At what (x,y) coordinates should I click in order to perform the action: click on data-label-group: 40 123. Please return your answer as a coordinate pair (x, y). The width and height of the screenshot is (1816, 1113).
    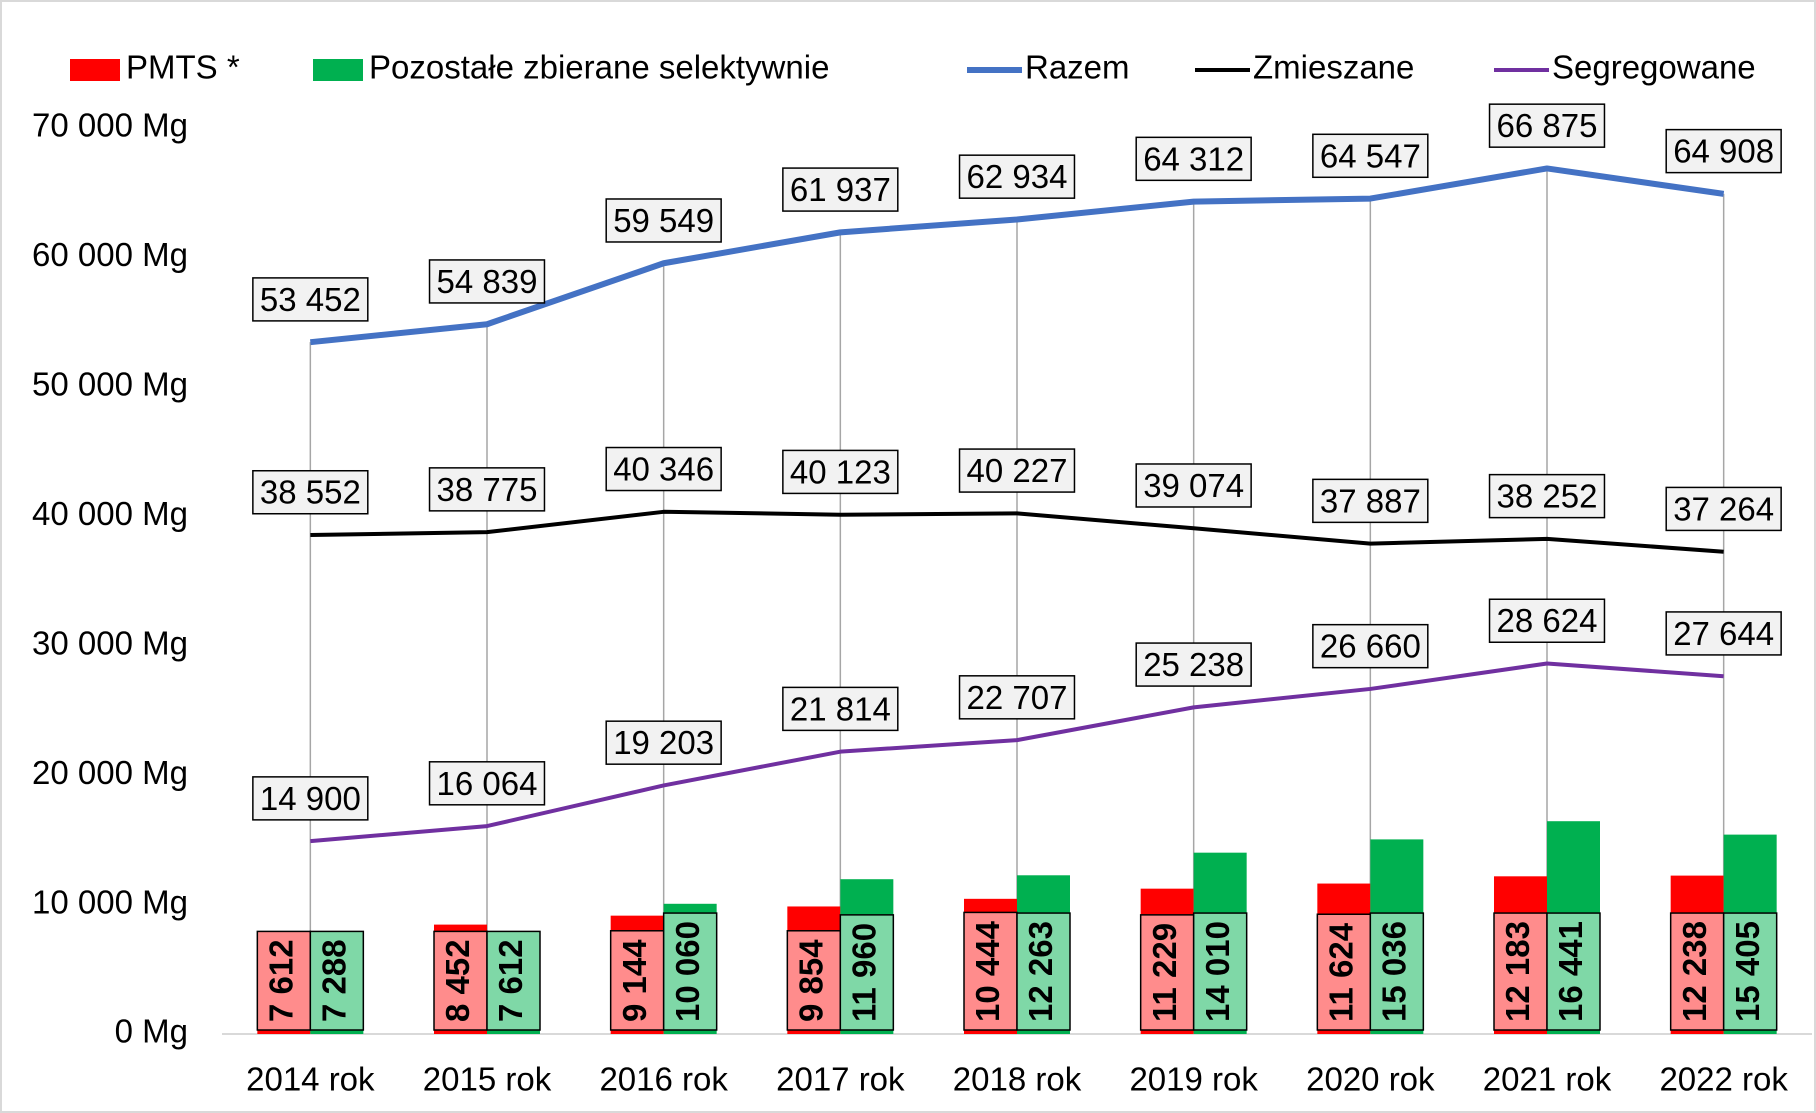
    Looking at the image, I should click on (840, 472).